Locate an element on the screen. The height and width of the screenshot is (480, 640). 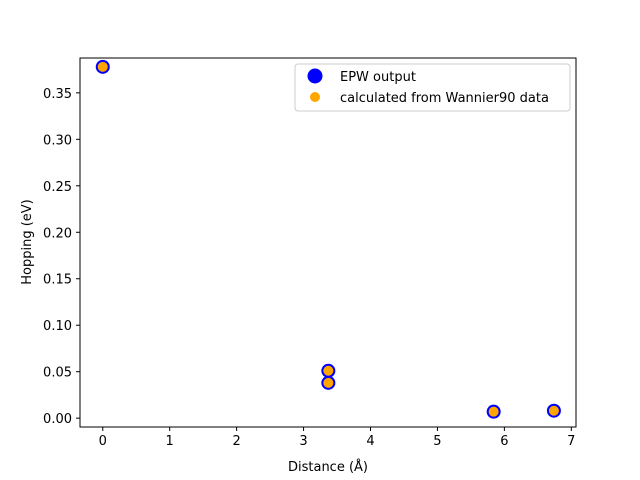
x-axis: 0 1 2 3 4 5 6 7 is located at coordinates (337, 438).